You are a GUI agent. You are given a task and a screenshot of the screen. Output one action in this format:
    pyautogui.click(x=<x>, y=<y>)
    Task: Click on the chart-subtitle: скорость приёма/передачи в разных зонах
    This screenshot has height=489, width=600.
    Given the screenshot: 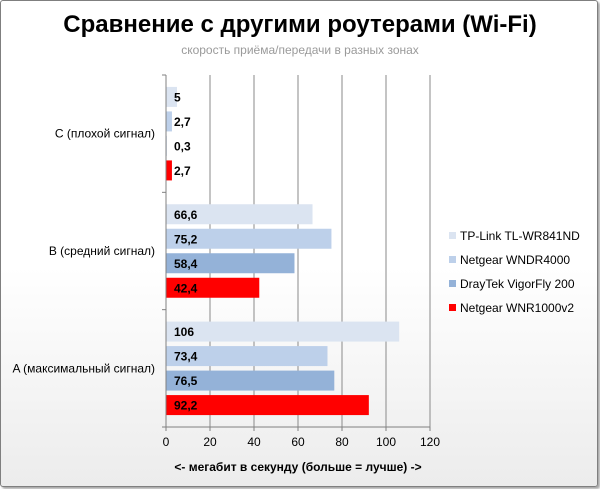 What is the action you would take?
    pyautogui.click(x=300, y=50)
    